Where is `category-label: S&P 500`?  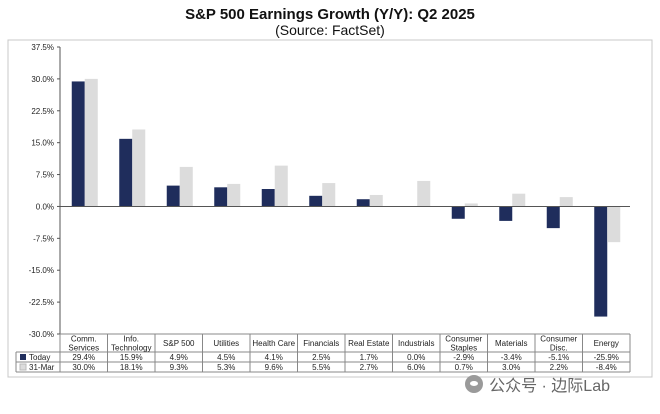 category-label: S&P 500 is located at coordinates (179, 343).